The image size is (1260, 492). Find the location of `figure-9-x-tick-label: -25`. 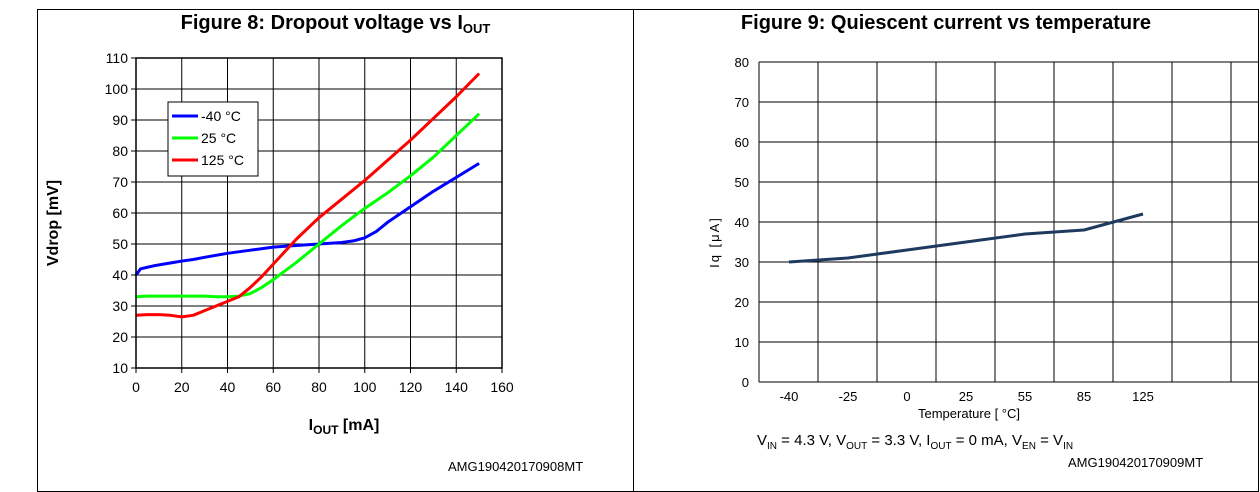

figure-9-x-tick-label: -25 is located at coordinates (848, 396).